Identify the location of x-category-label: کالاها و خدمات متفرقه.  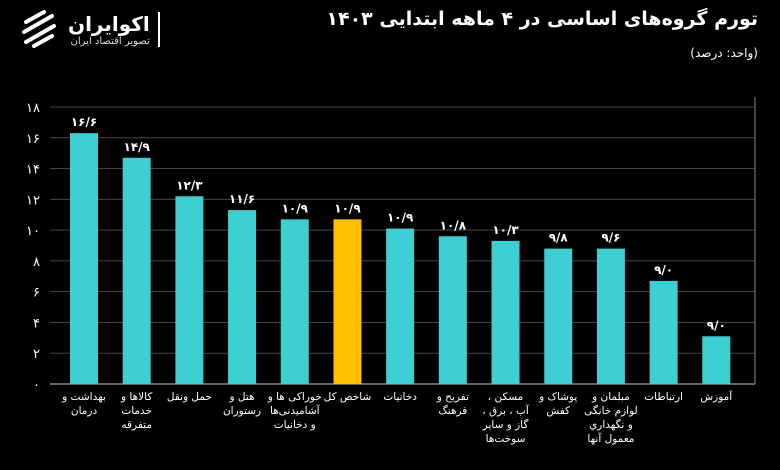
(137, 411).